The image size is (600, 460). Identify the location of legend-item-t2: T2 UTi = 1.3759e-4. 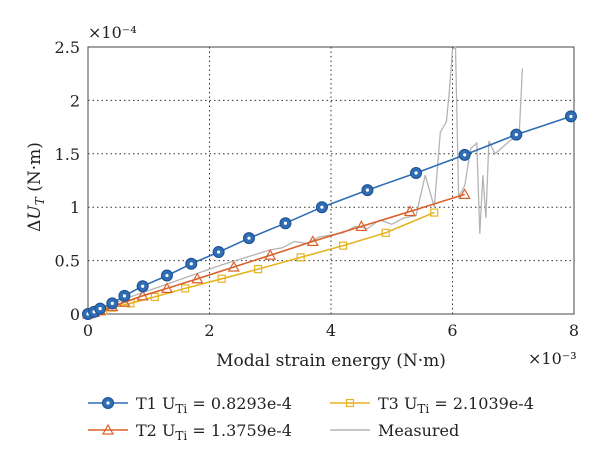
(190, 432).